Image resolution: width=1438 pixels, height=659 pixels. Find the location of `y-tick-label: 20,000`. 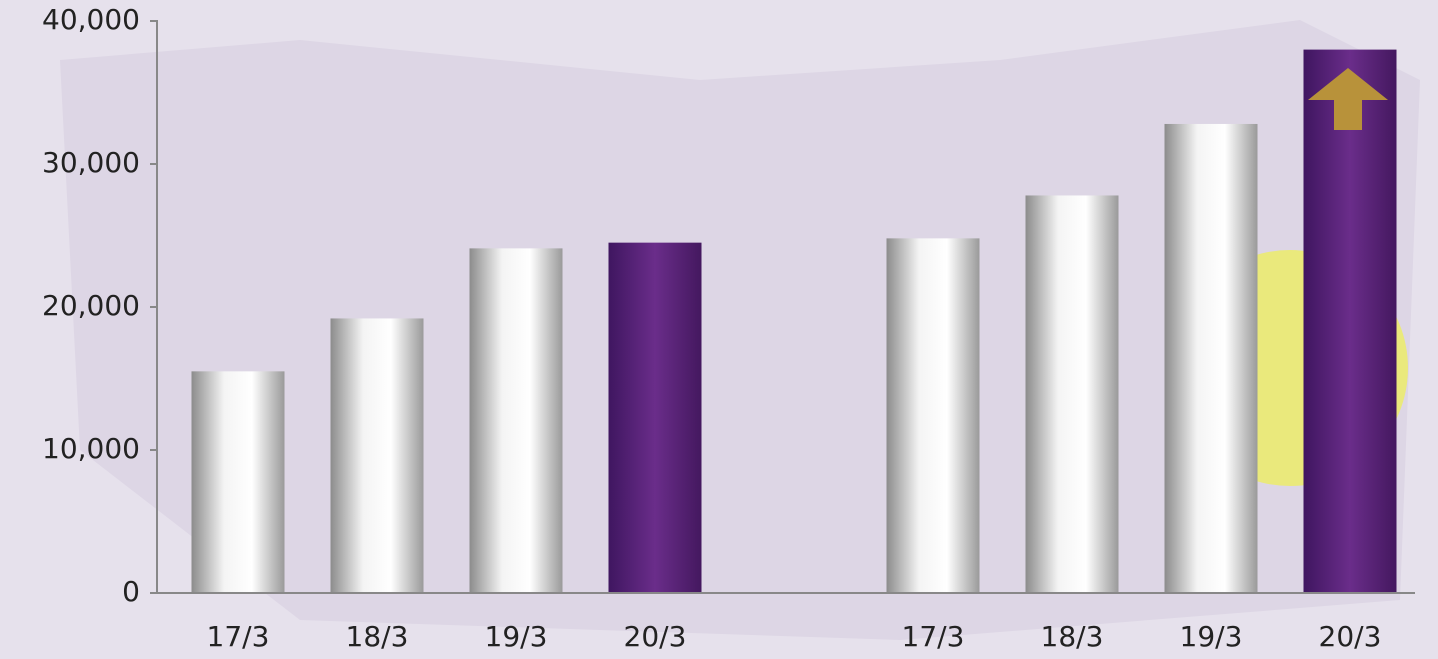

y-tick-label: 20,000 is located at coordinates (91, 305).